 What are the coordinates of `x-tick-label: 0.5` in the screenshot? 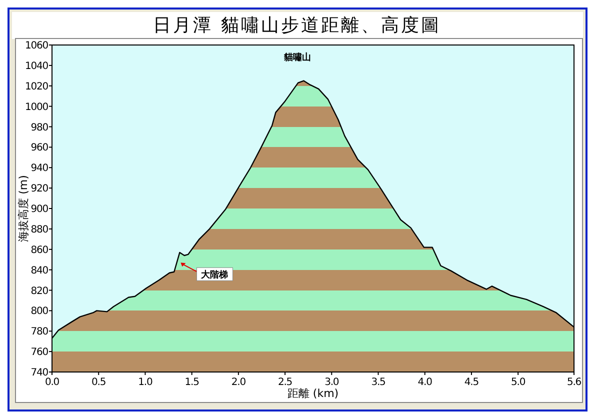 It's located at (99, 382).